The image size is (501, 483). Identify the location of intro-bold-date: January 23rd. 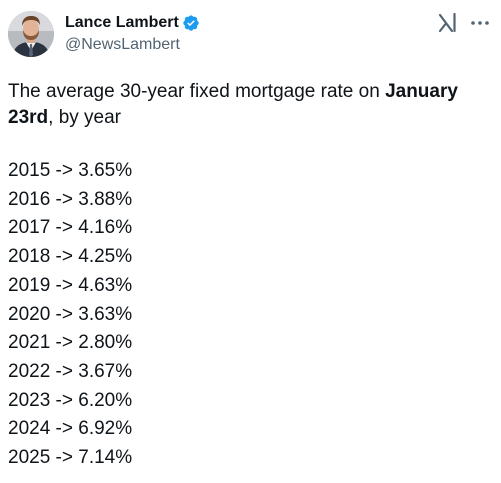
(233, 104).